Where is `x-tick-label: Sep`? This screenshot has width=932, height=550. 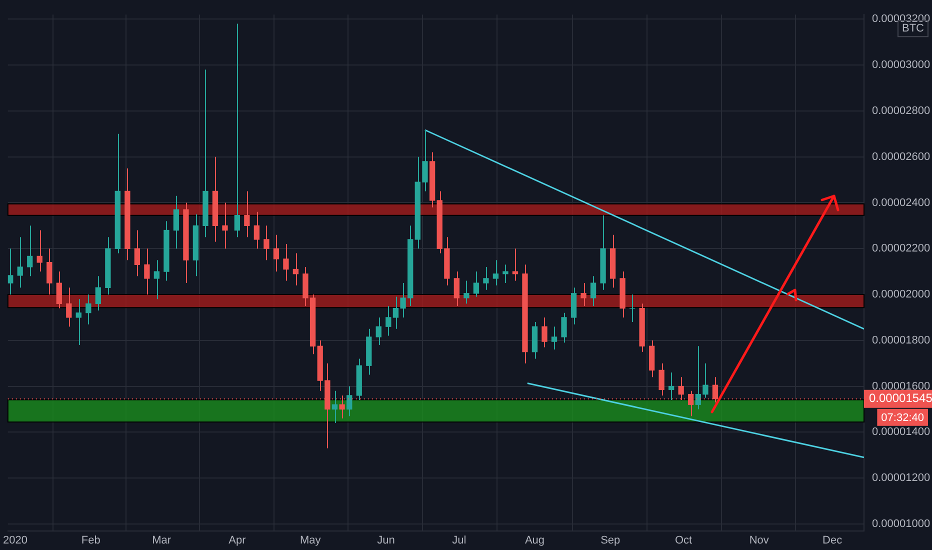
x-tick-label: Sep is located at coordinates (610, 540).